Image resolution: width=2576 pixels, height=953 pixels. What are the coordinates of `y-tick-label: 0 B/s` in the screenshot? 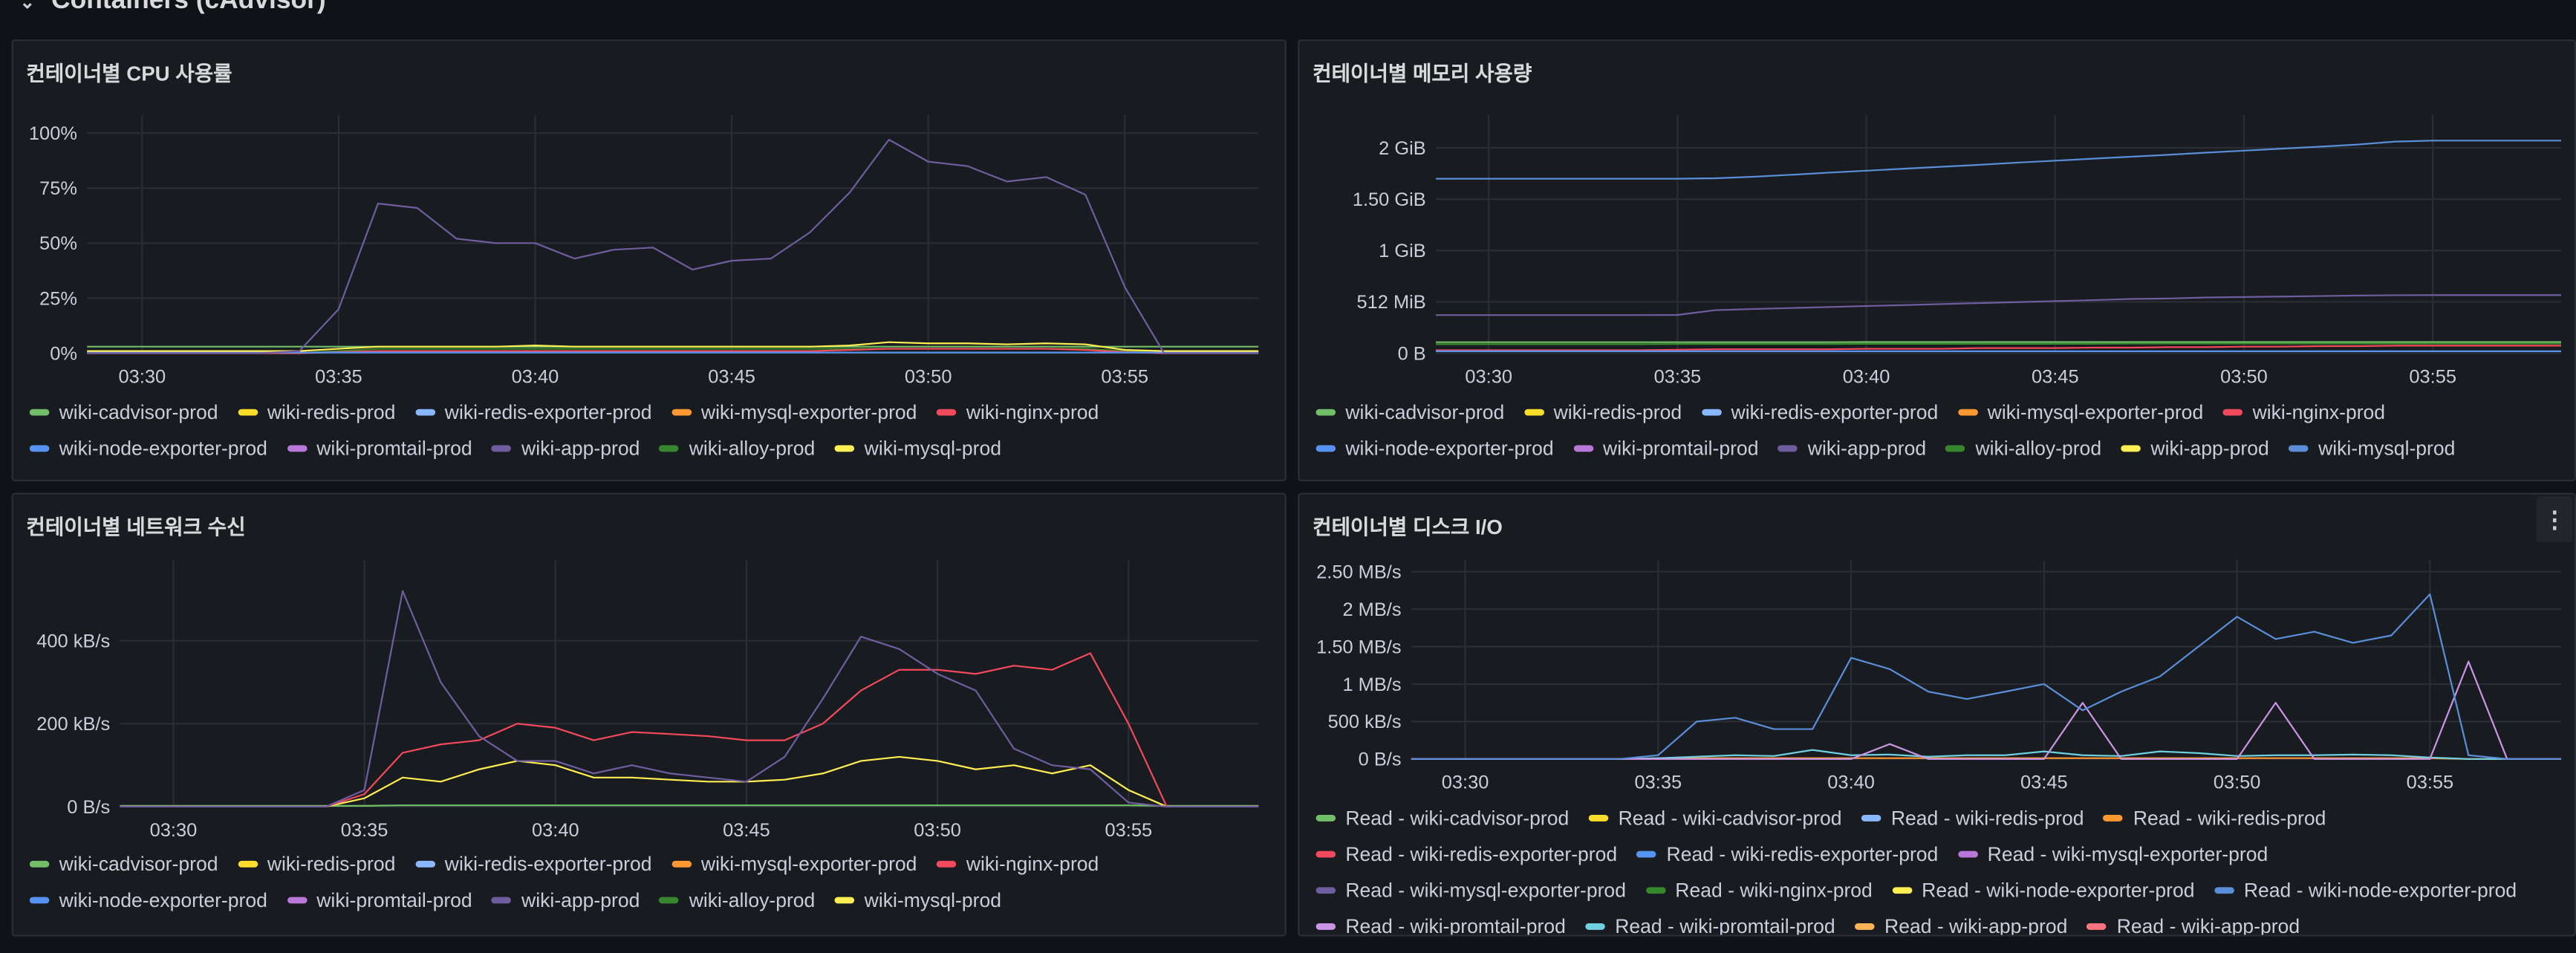 It's located at (88, 807).